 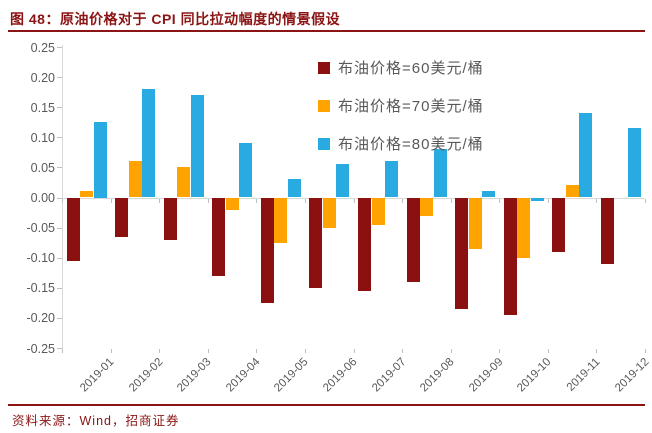 I want to click on bar-布油价格=80美元/桶-2019-02, so click(x=149, y=143).